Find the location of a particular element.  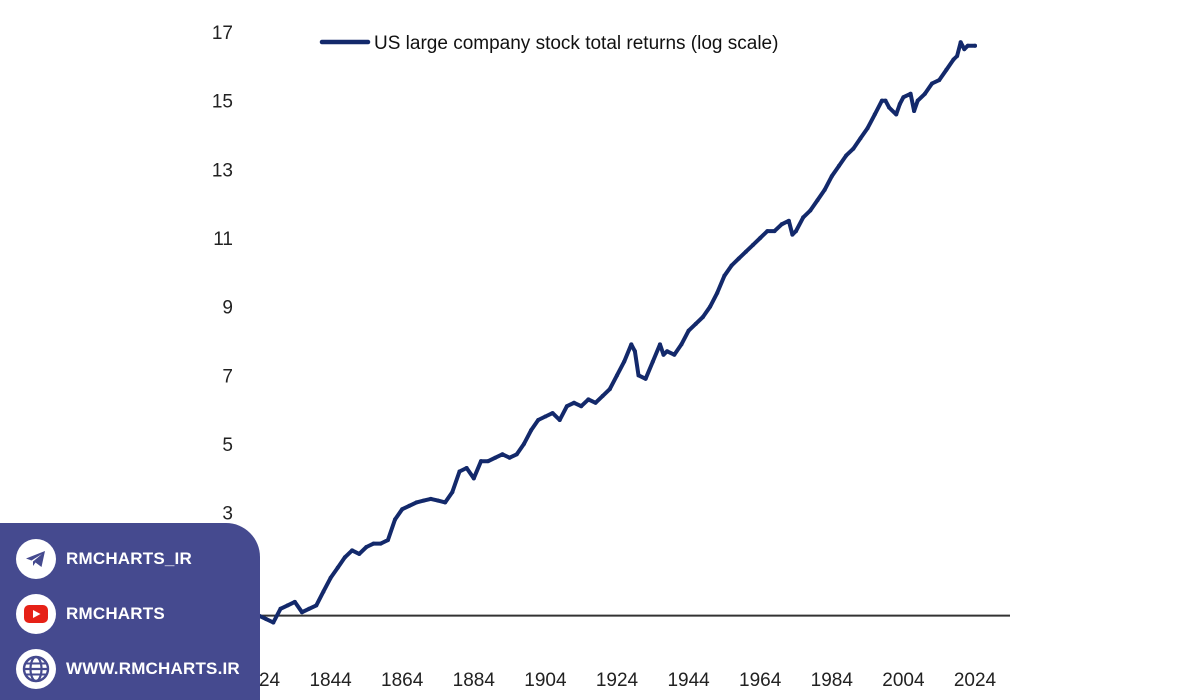

x-tick-label: 1884 is located at coordinates (474, 680).